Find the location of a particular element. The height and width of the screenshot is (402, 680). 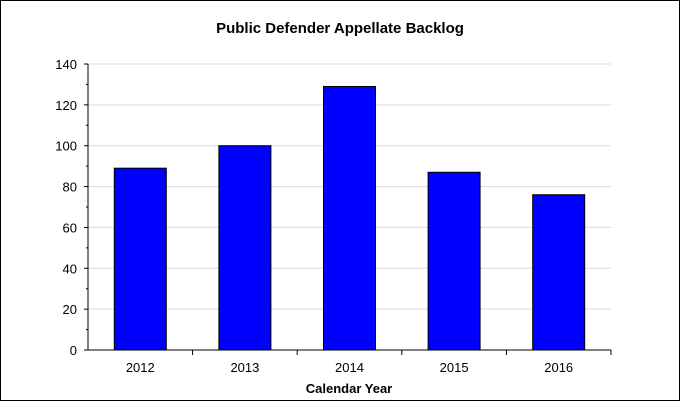

y-tick-label: 0 is located at coordinates (73, 350).